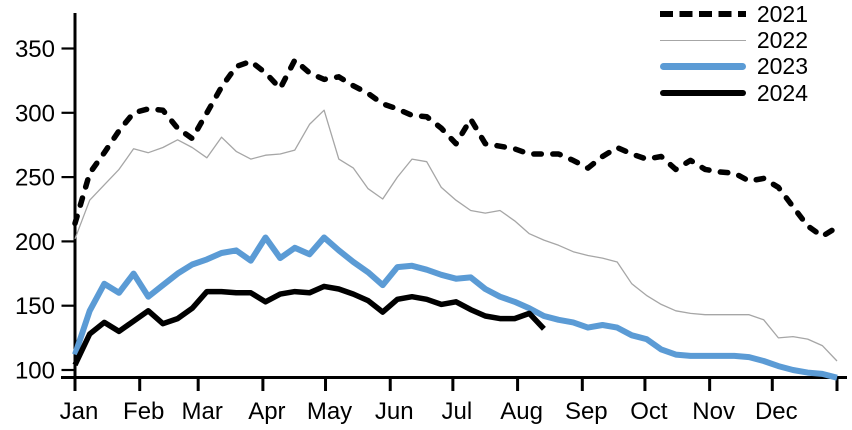  I want to click on legend-item-2021: 2021, so click(733, 13).